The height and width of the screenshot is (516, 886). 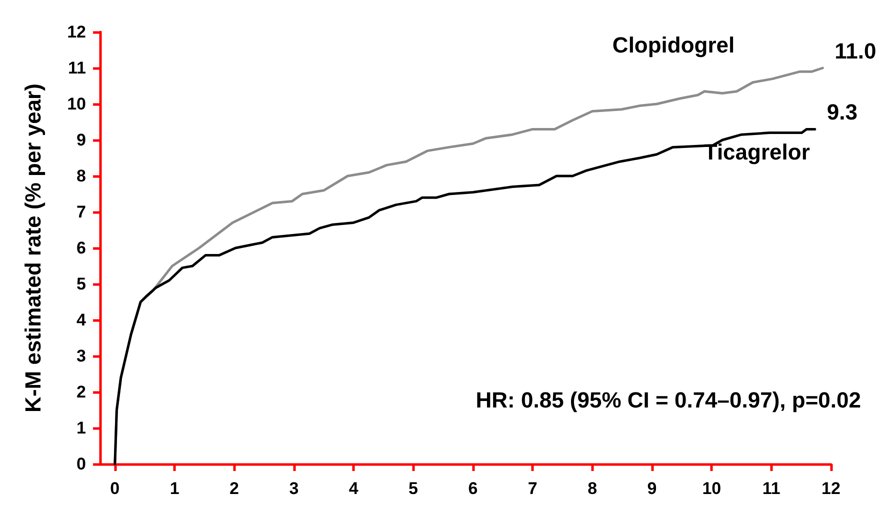 I want to click on y-tick-label: 7, so click(x=81, y=212).